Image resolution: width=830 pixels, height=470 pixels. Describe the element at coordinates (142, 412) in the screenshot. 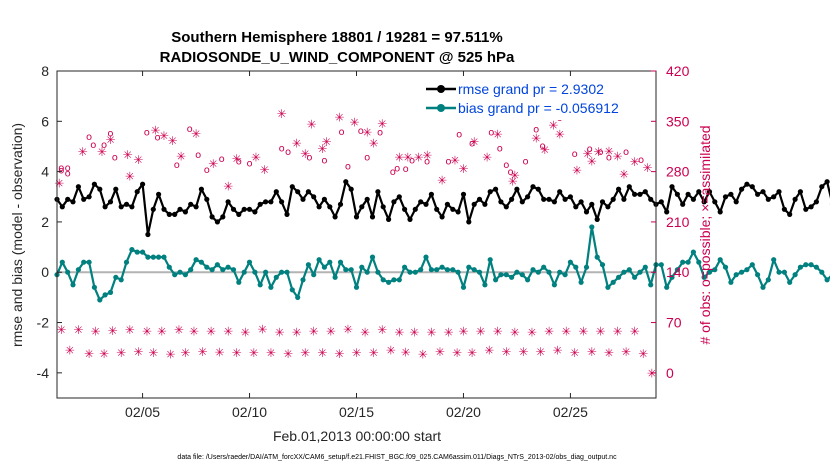

I see `x-tick-label: 02/05` at that location.